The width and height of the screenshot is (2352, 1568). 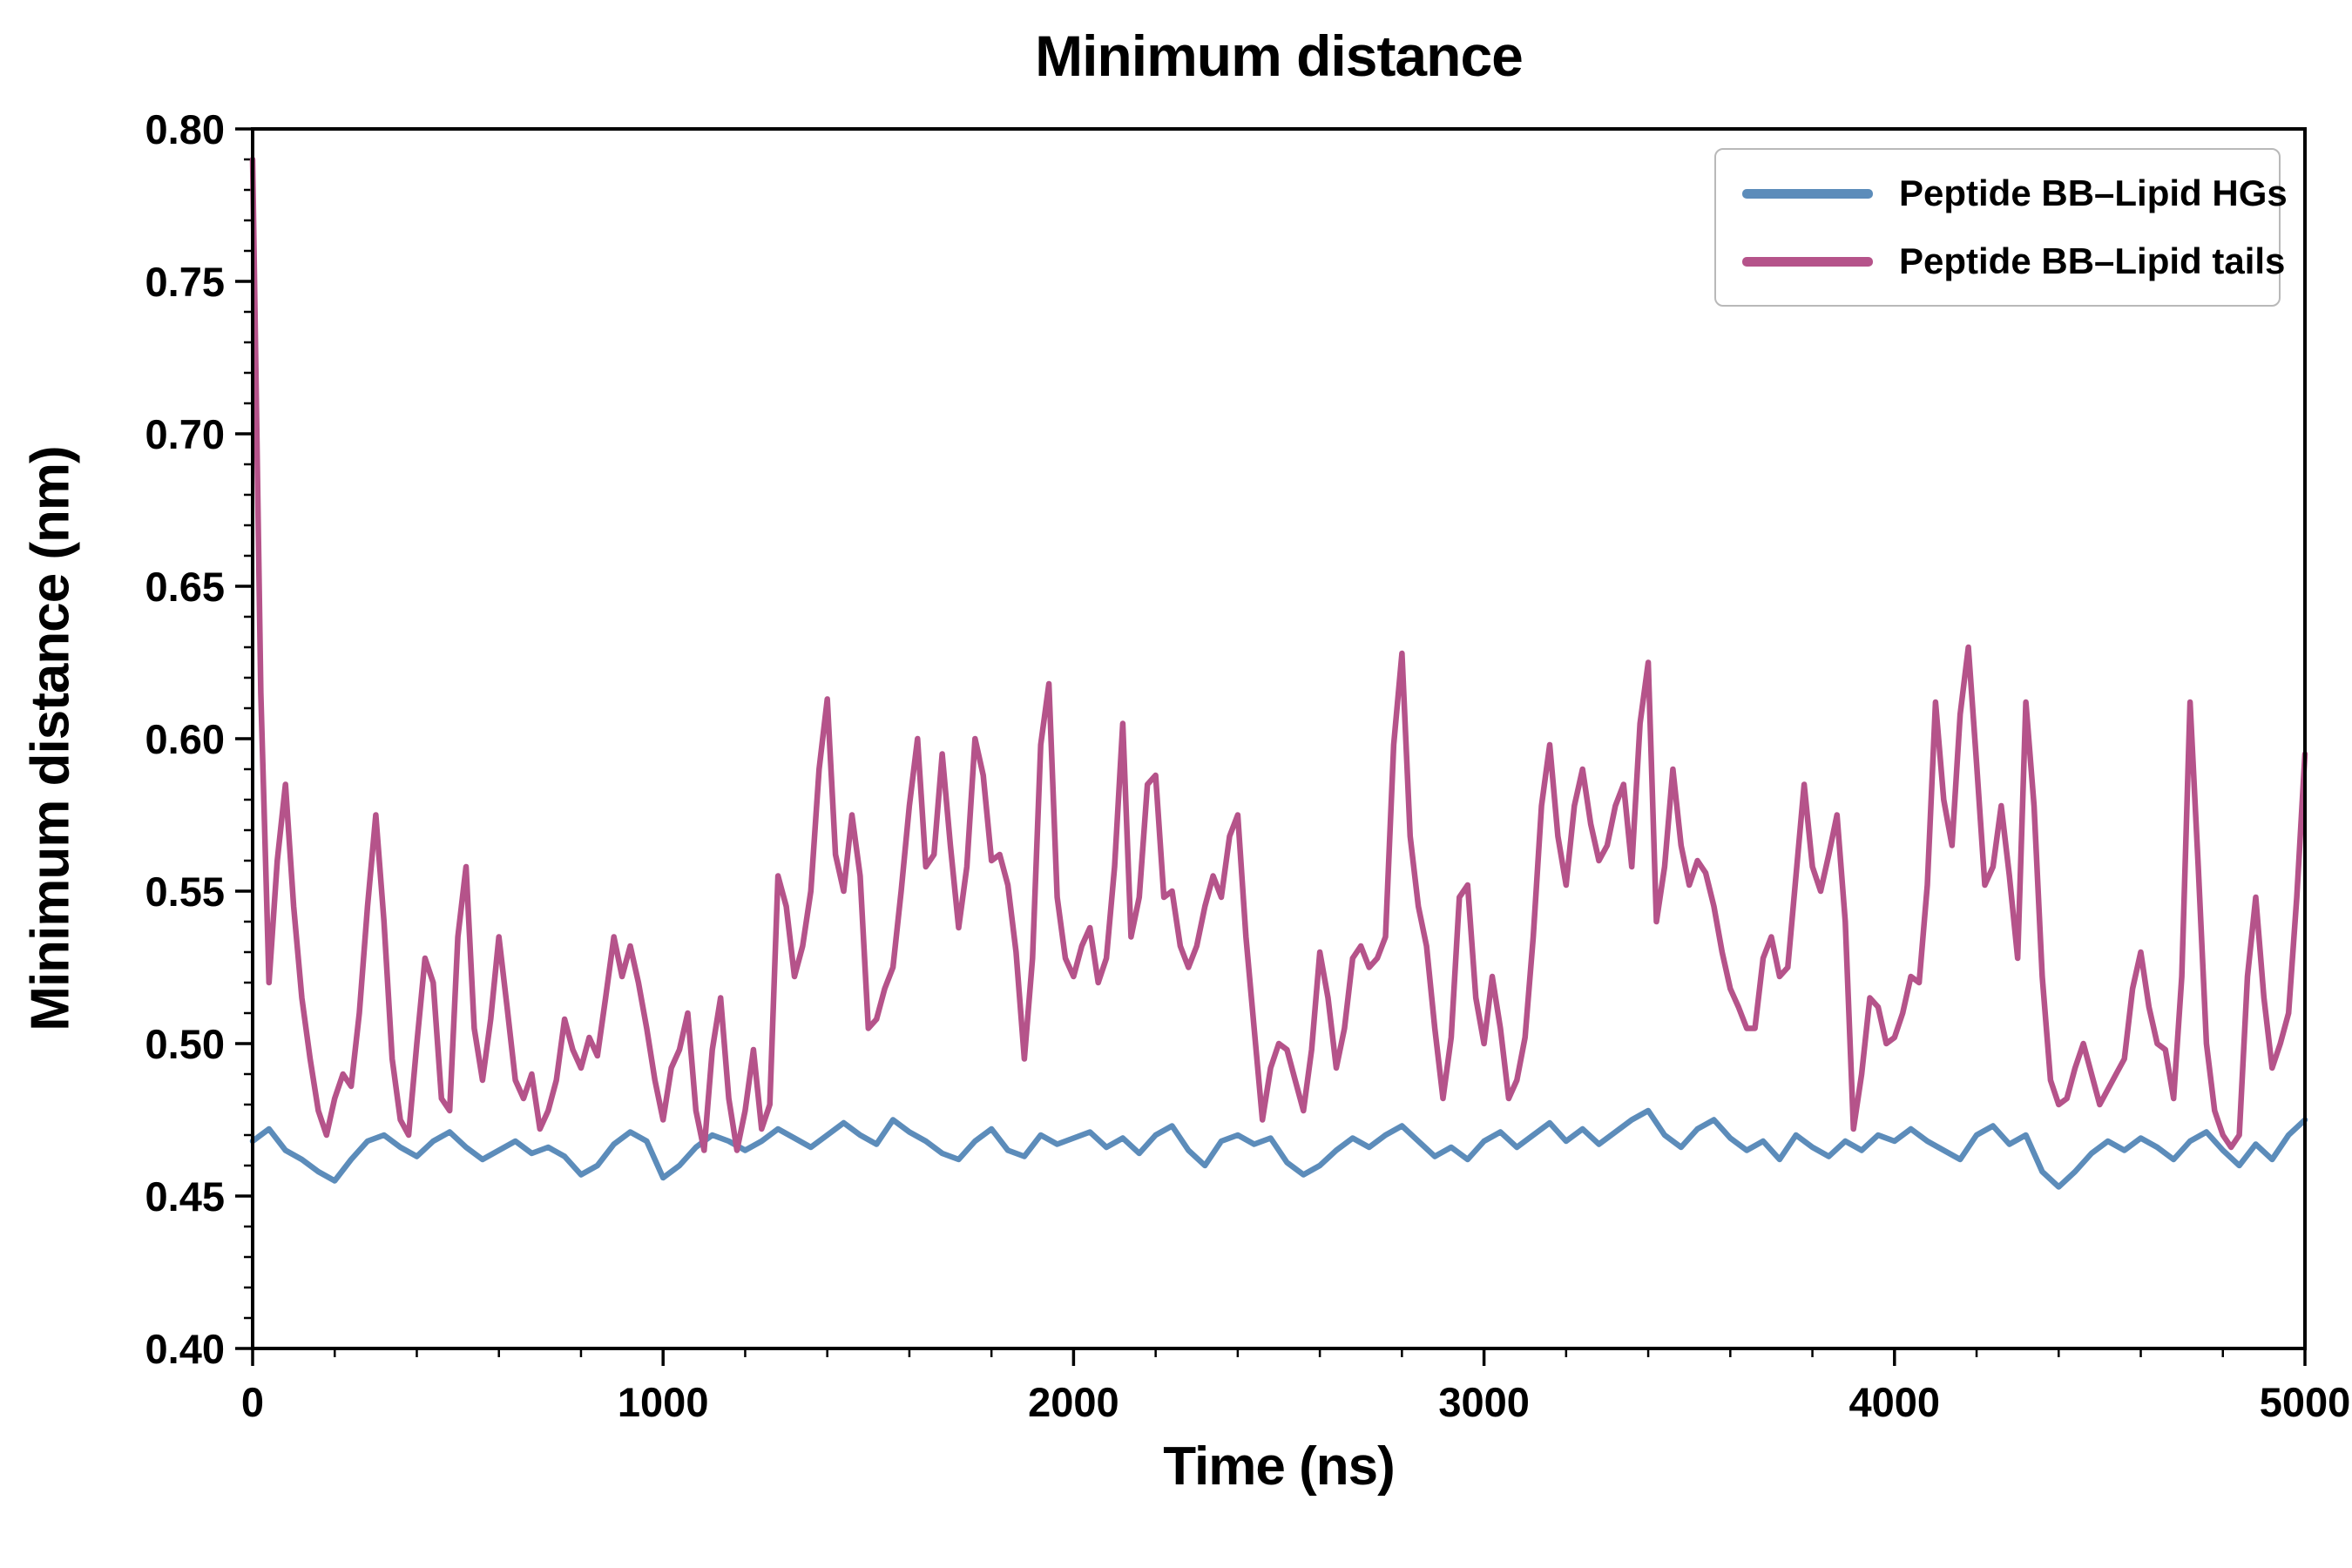 What do you see at coordinates (1280, 56) in the screenshot?
I see `chart-title: Minimum distance` at bounding box center [1280, 56].